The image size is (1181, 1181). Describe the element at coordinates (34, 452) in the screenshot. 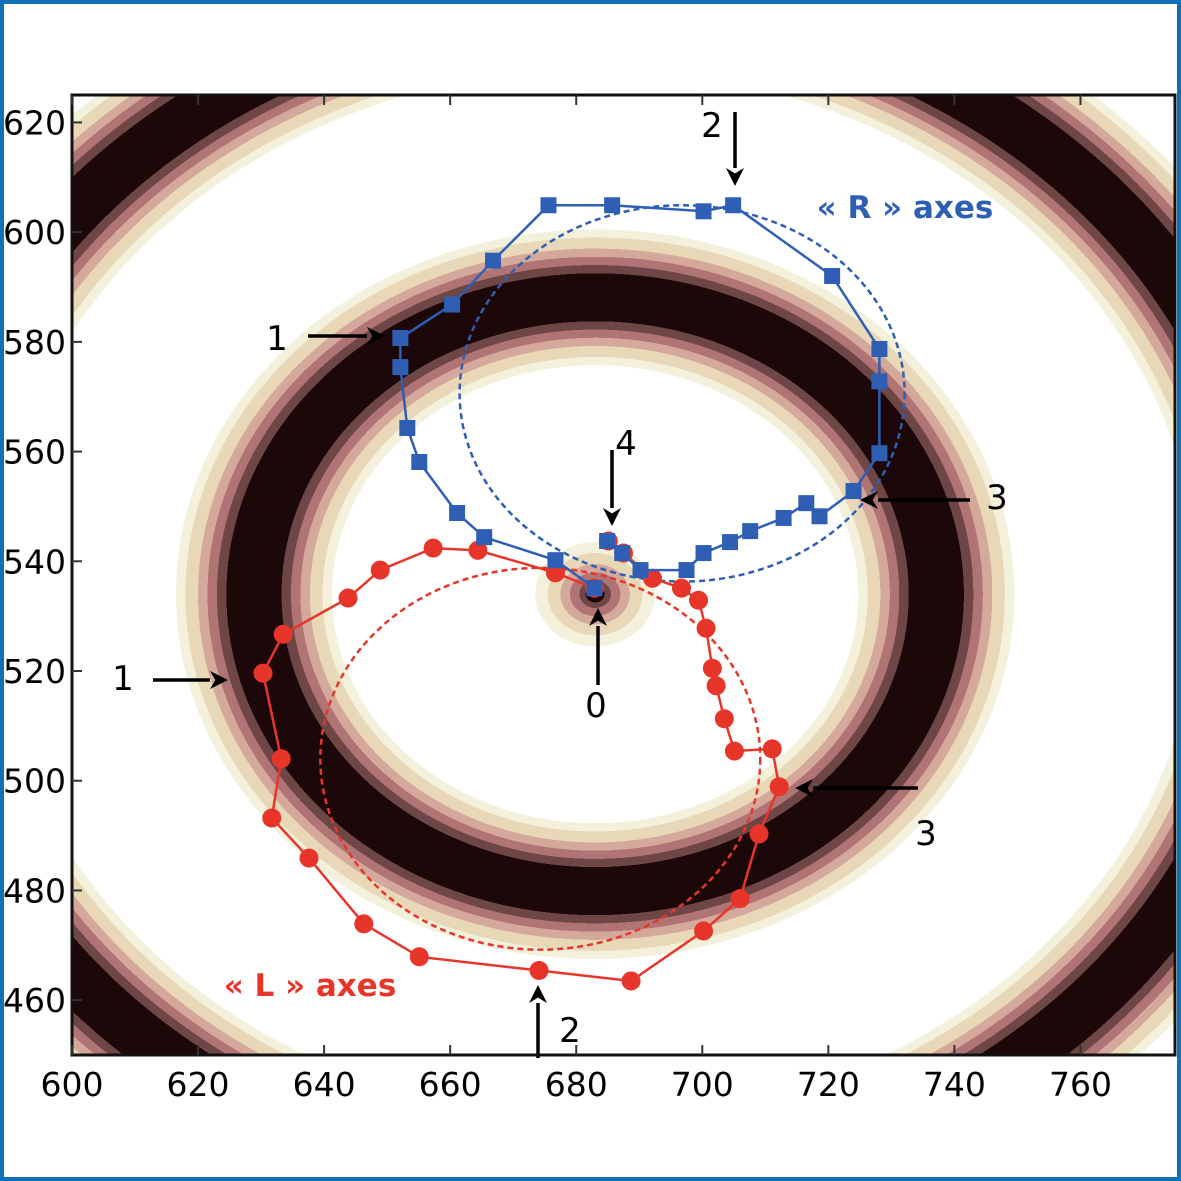

I see `y-tick-label: 560` at that location.